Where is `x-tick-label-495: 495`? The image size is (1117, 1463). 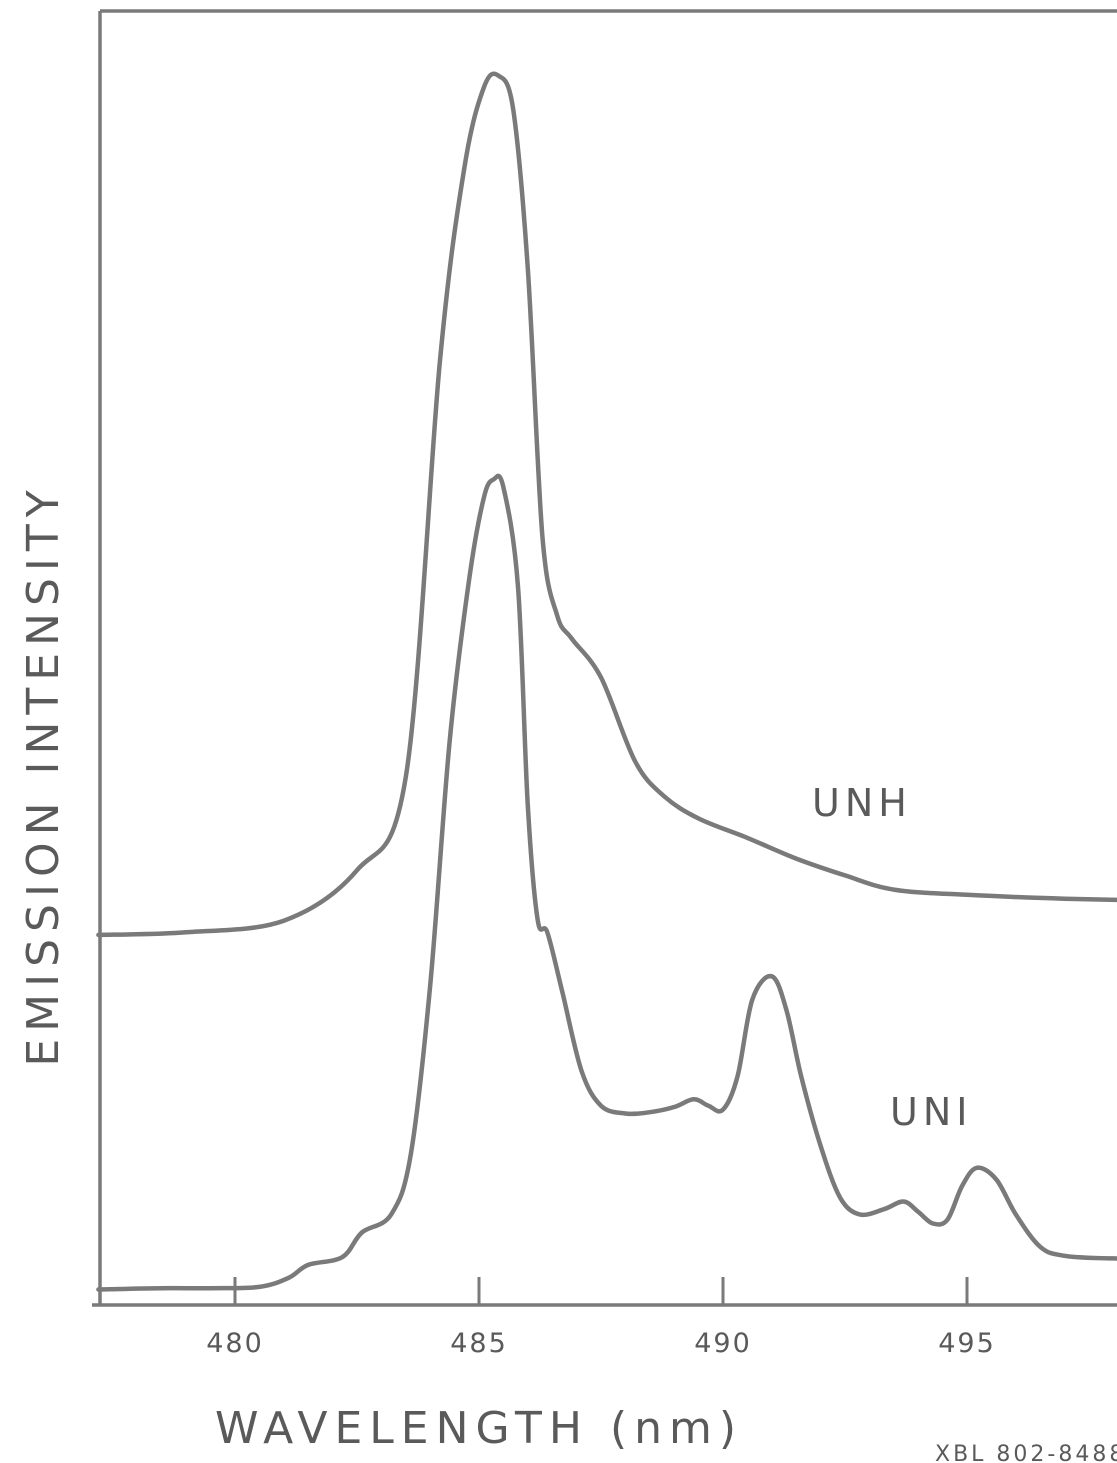 x-tick-label-495: 495 is located at coordinates (967, 1343).